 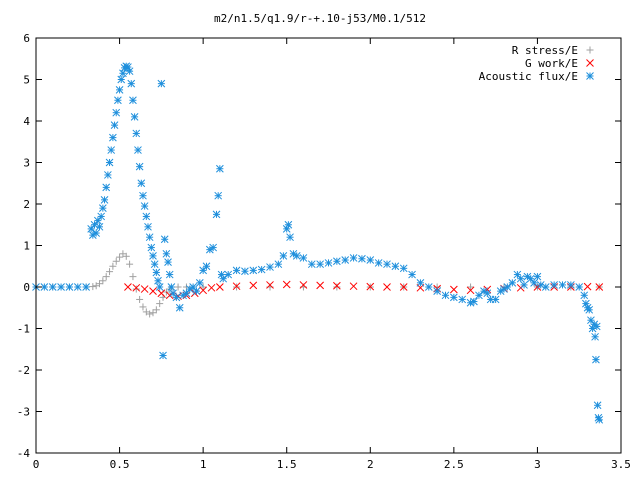 What do you see at coordinates (26, 163) in the screenshot?
I see `y-tick-label: 3` at bounding box center [26, 163].